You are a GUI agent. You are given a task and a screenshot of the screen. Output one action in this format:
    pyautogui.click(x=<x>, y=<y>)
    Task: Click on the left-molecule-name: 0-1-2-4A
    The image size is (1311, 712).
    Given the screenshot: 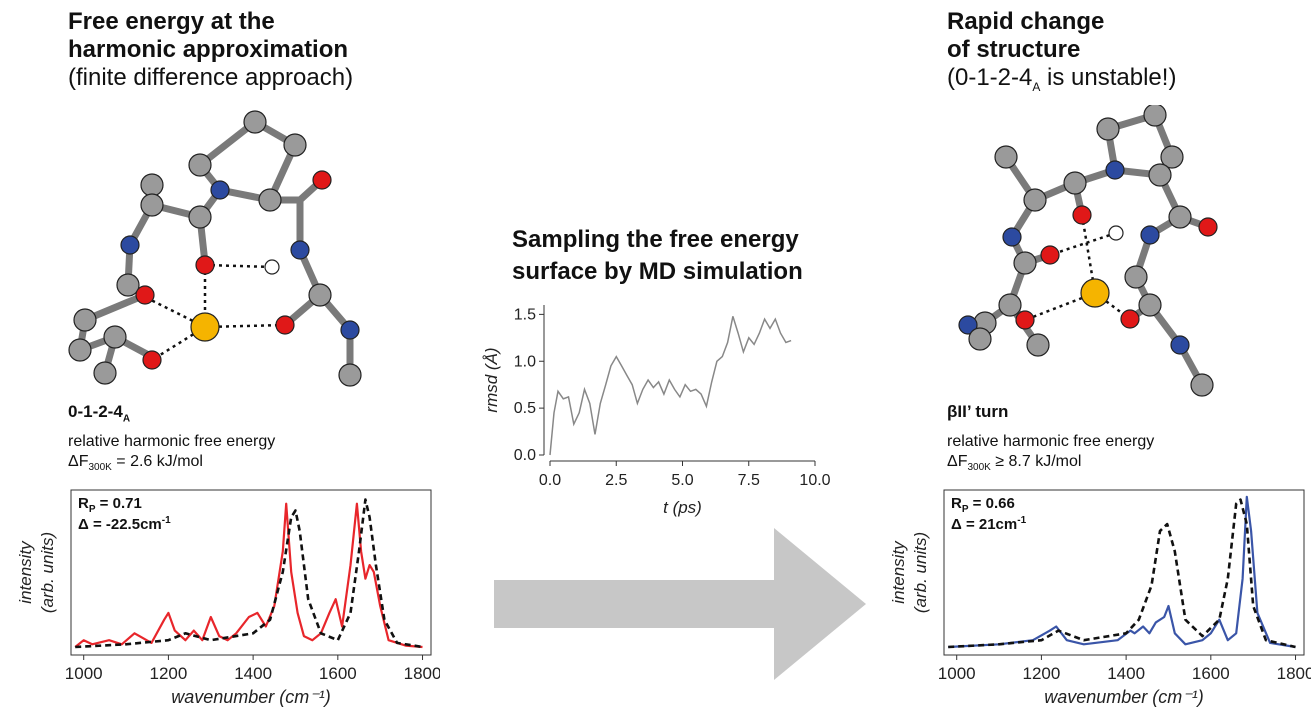 What is the action you would take?
    pyautogui.click(x=99, y=413)
    